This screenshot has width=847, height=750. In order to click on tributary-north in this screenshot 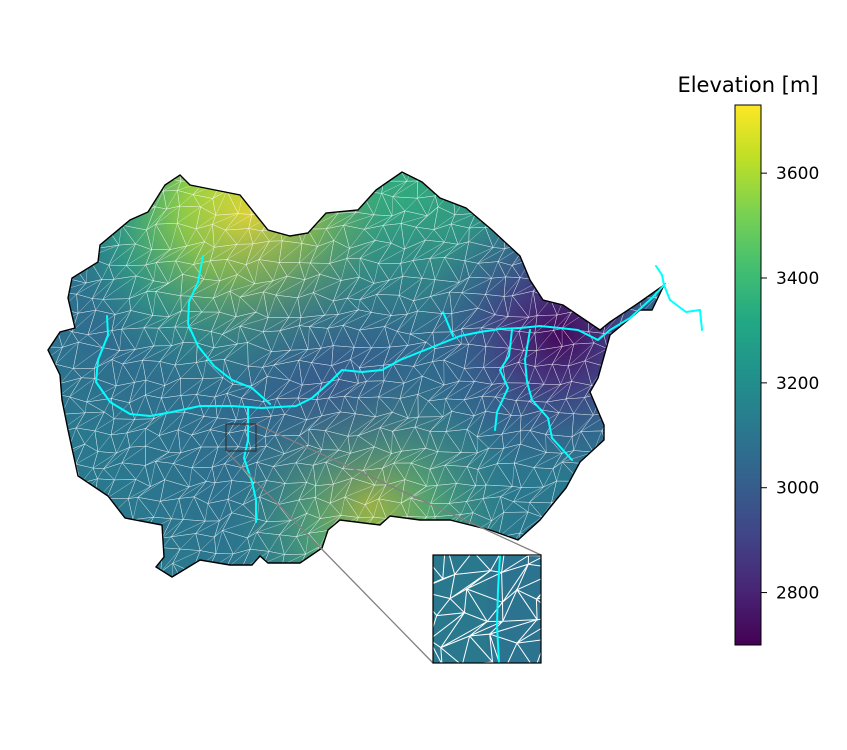, I will do `click(229, 330)`.